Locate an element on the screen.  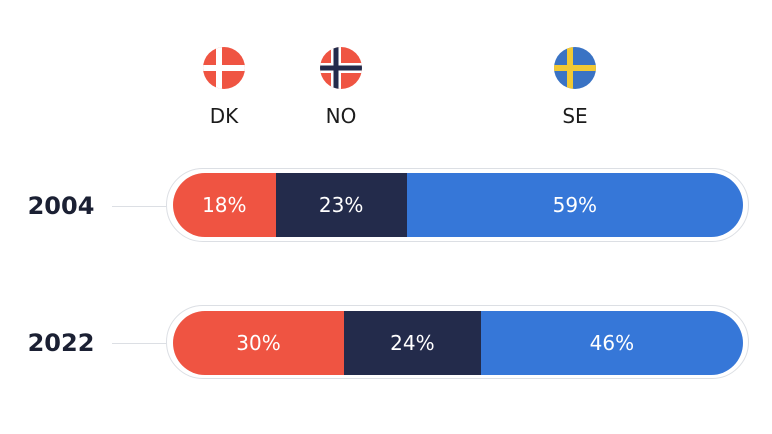
data-label-dk-2004: 18% is located at coordinates (224, 205).